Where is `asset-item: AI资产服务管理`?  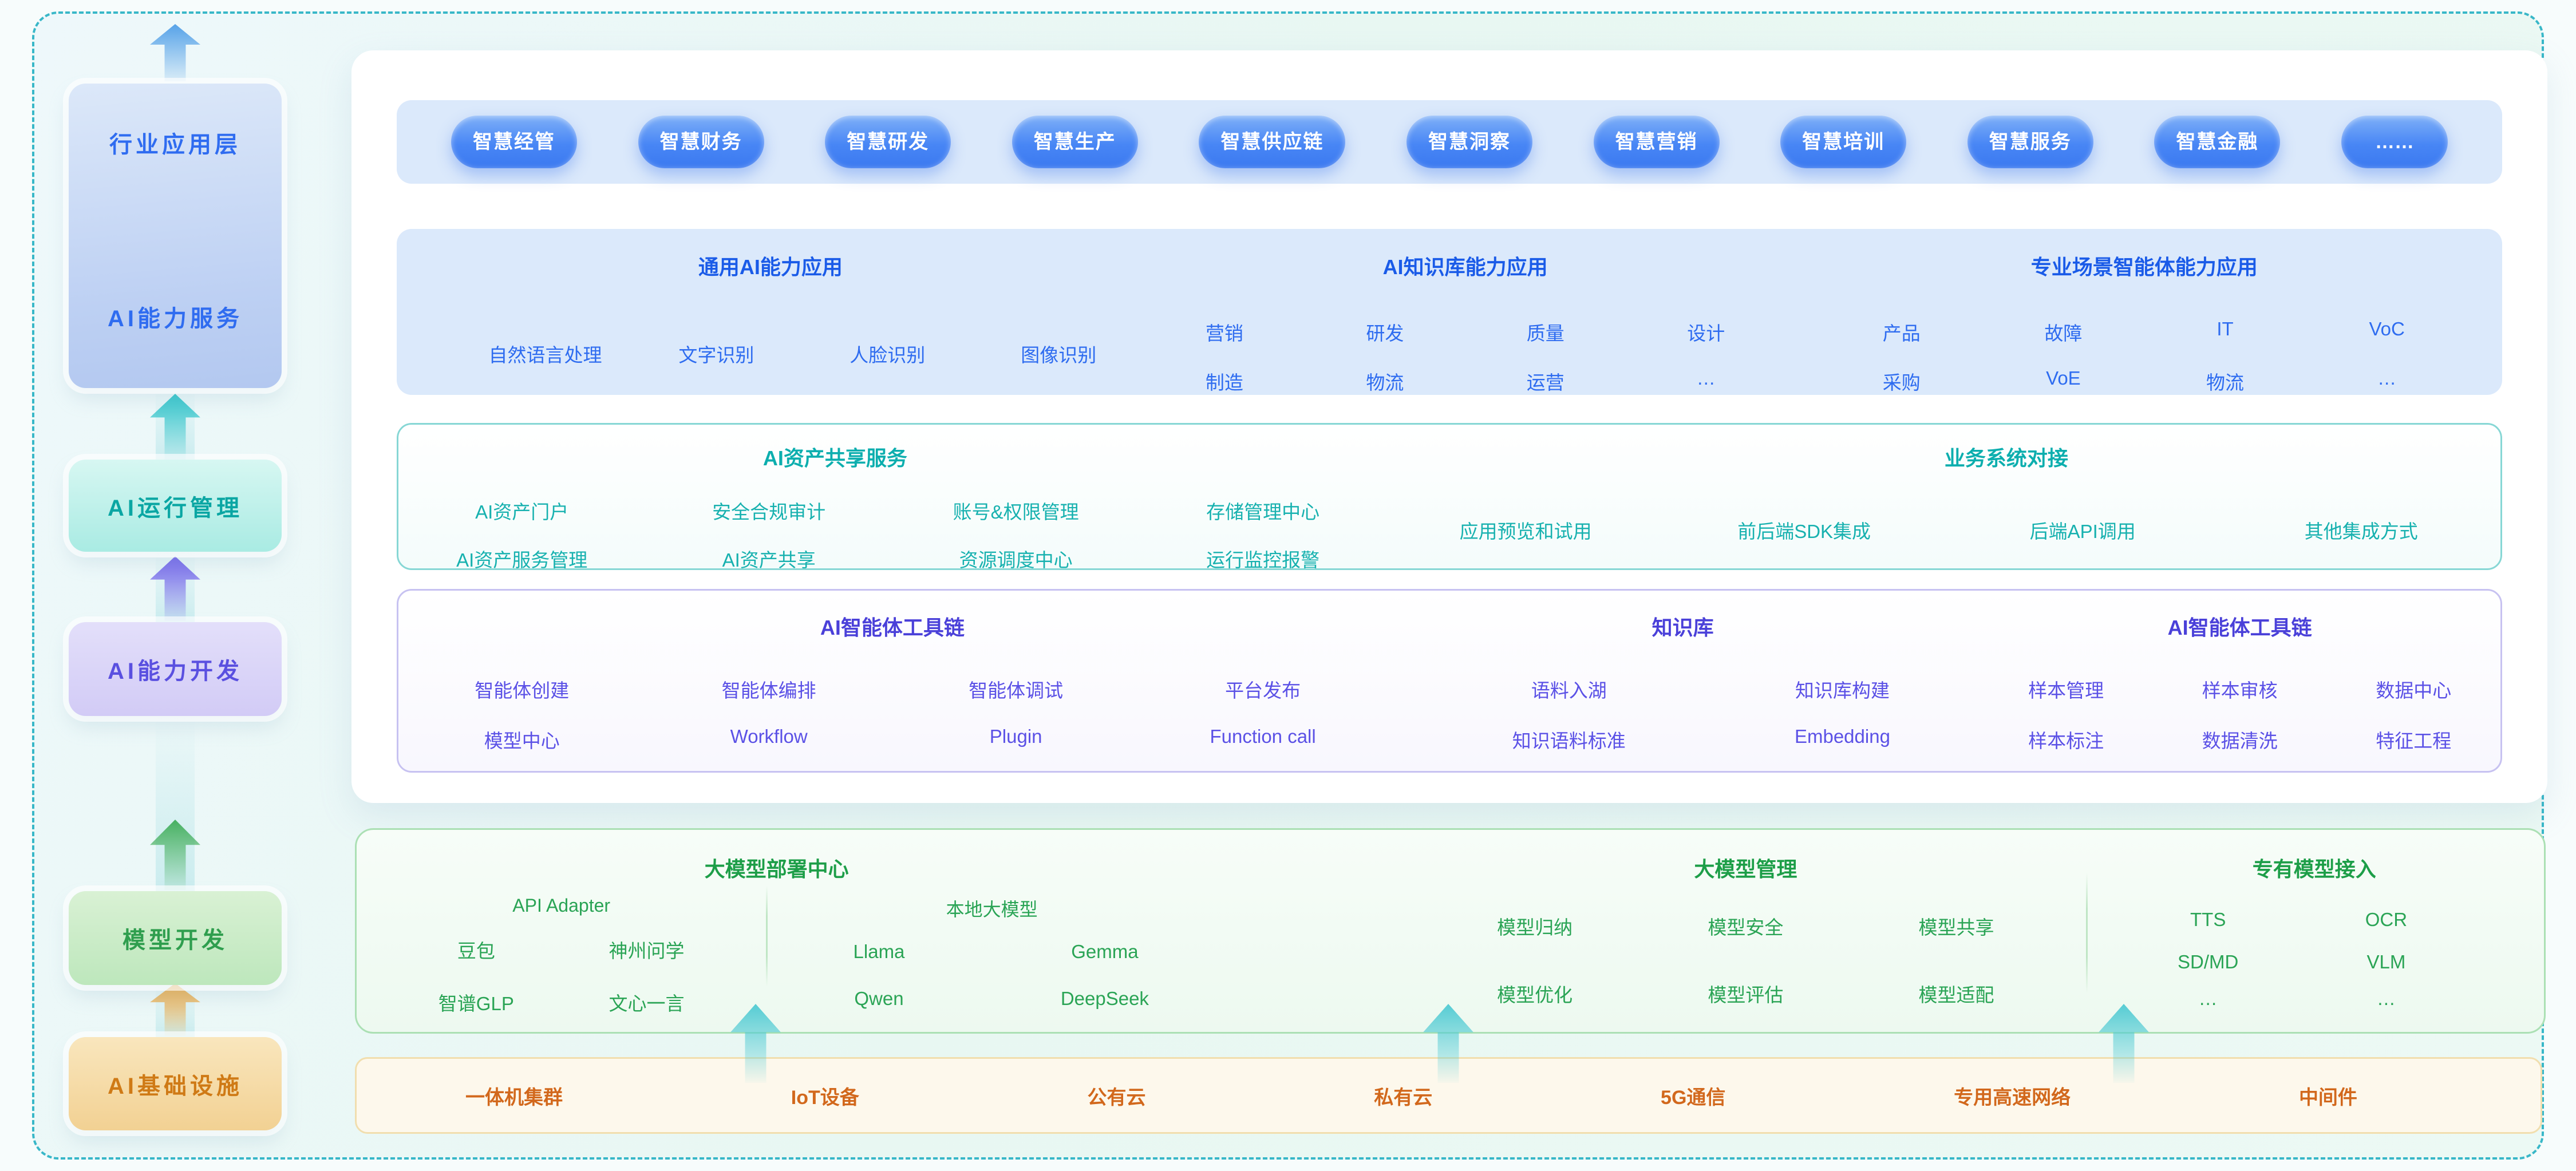
asset-item: AI资产服务管理 is located at coordinates (522, 560).